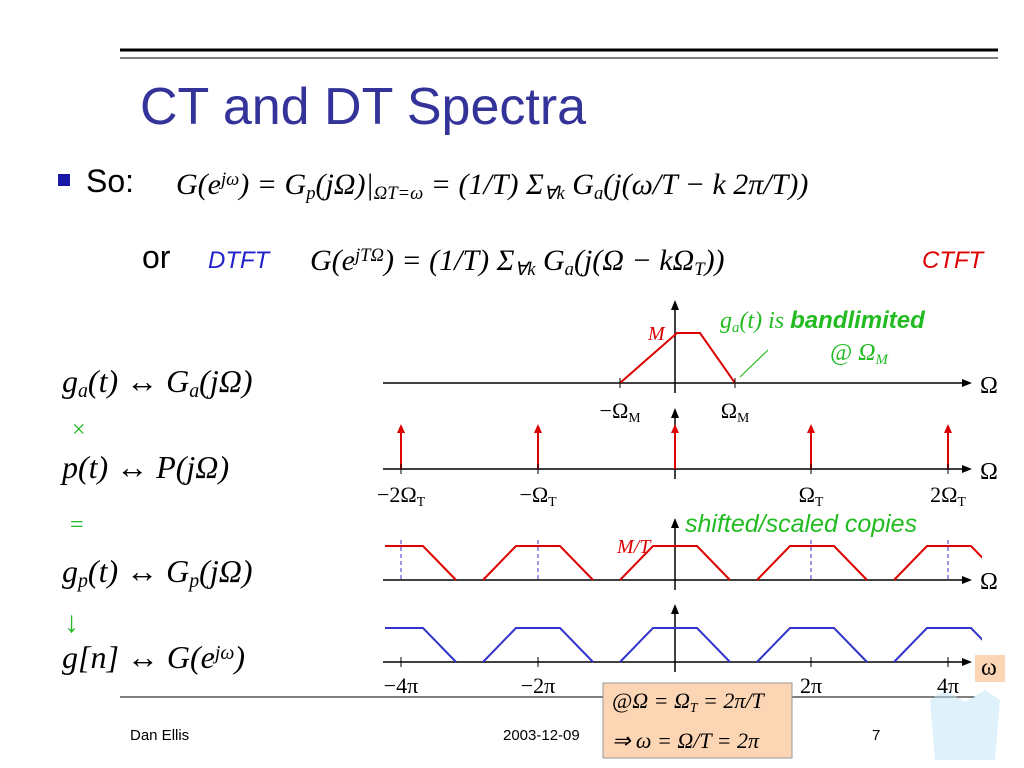 This screenshot has height=768, width=1024. What do you see at coordinates (651, 700) in the screenshot?
I see `text-run: @Ω = Ω` at bounding box center [651, 700].